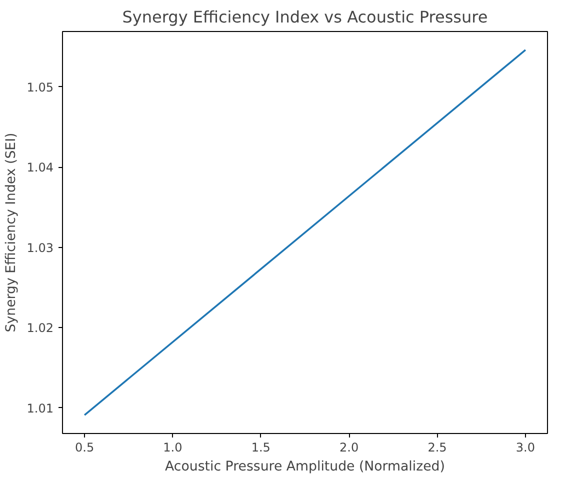 The width and height of the screenshot is (567, 477). Describe the element at coordinates (40, 87) in the screenshot. I see `y-tick-label: 1.05` at that location.